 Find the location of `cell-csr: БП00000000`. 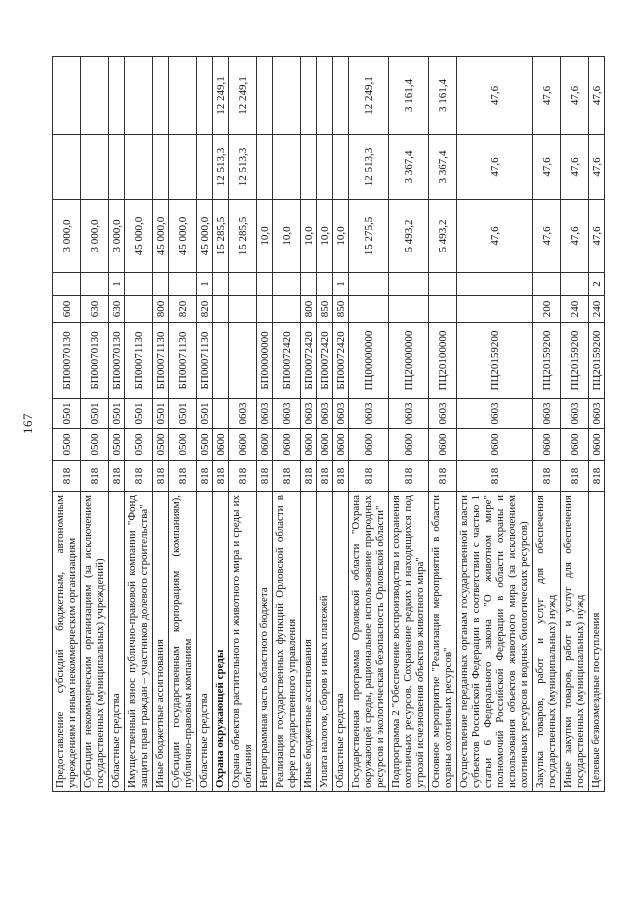

cell-csr: БП00000000 is located at coordinates (264, 360).